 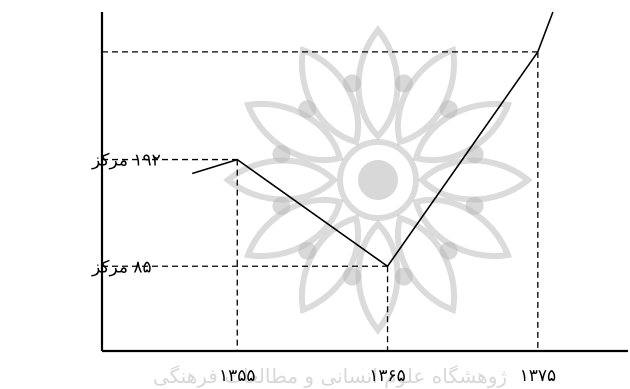 What do you see at coordinates (237, 376) in the screenshot?
I see `x-tick-label: ۱۳۵۵` at bounding box center [237, 376].